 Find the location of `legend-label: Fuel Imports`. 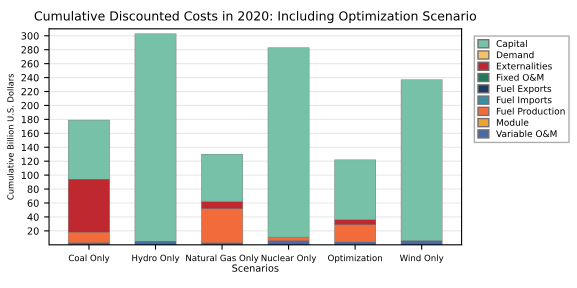

legend-label: Fuel Imports is located at coordinates (524, 101).